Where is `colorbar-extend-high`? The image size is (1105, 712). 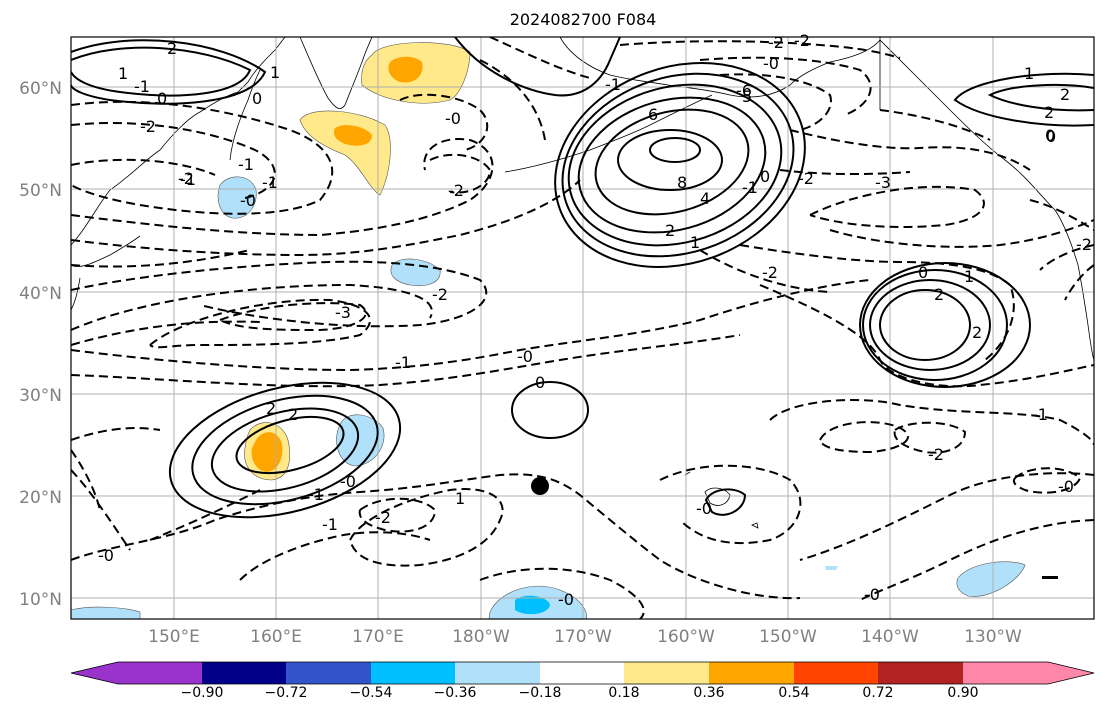 colorbar-extend-high is located at coordinates (1071, 673).